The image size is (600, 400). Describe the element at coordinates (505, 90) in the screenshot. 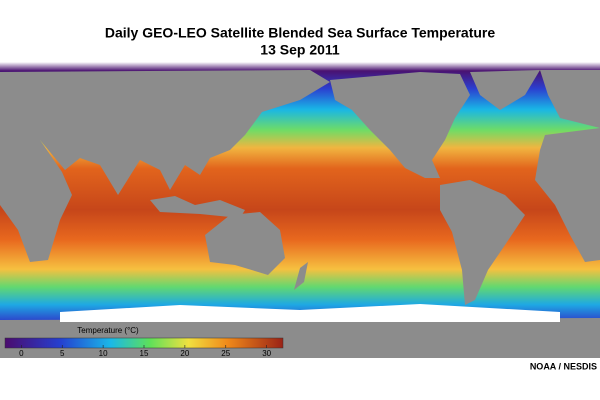

I see `greenland` at that location.